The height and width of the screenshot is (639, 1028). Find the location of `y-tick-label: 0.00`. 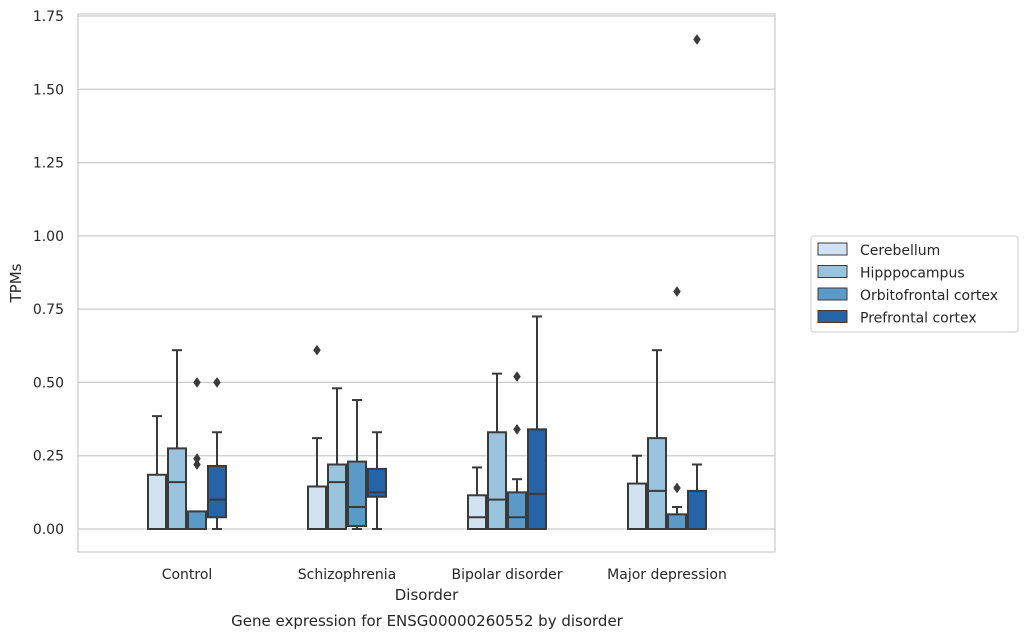

y-tick-label: 0.00 is located at coordinates (48, 530).